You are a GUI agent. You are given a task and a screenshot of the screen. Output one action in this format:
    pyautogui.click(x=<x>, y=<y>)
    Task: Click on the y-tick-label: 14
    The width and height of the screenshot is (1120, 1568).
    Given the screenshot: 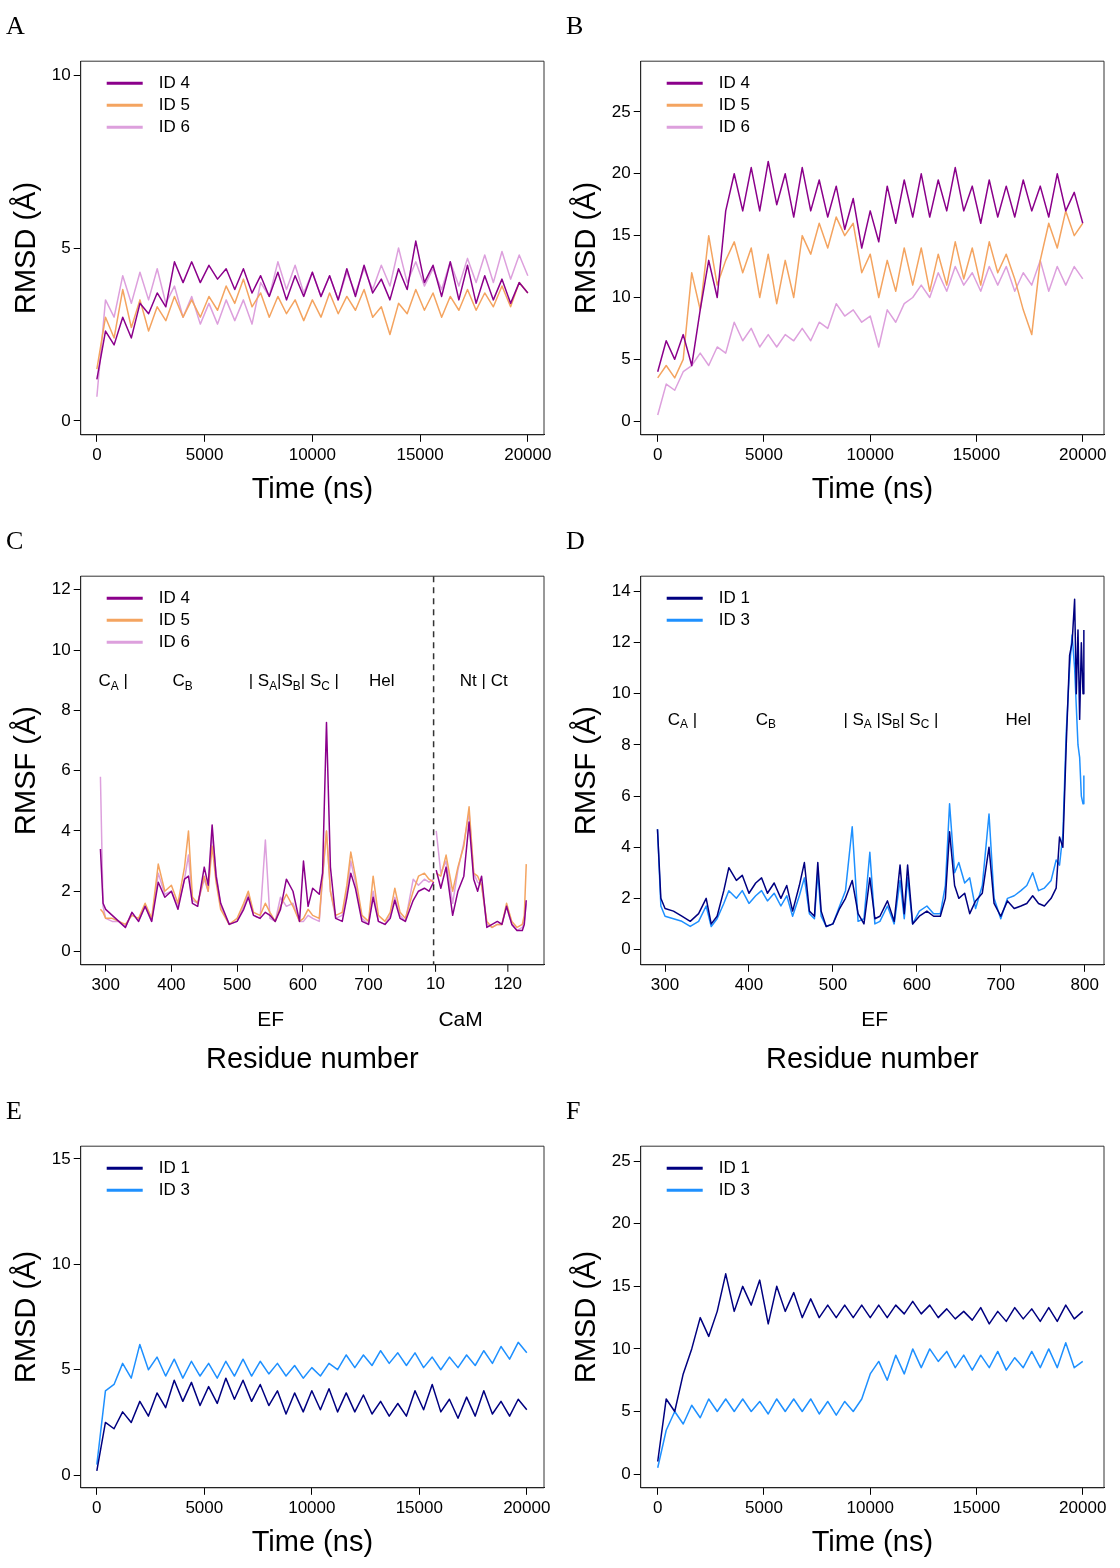 What is the action you would take?
    pyautogui.click(x=621, y=591)
    